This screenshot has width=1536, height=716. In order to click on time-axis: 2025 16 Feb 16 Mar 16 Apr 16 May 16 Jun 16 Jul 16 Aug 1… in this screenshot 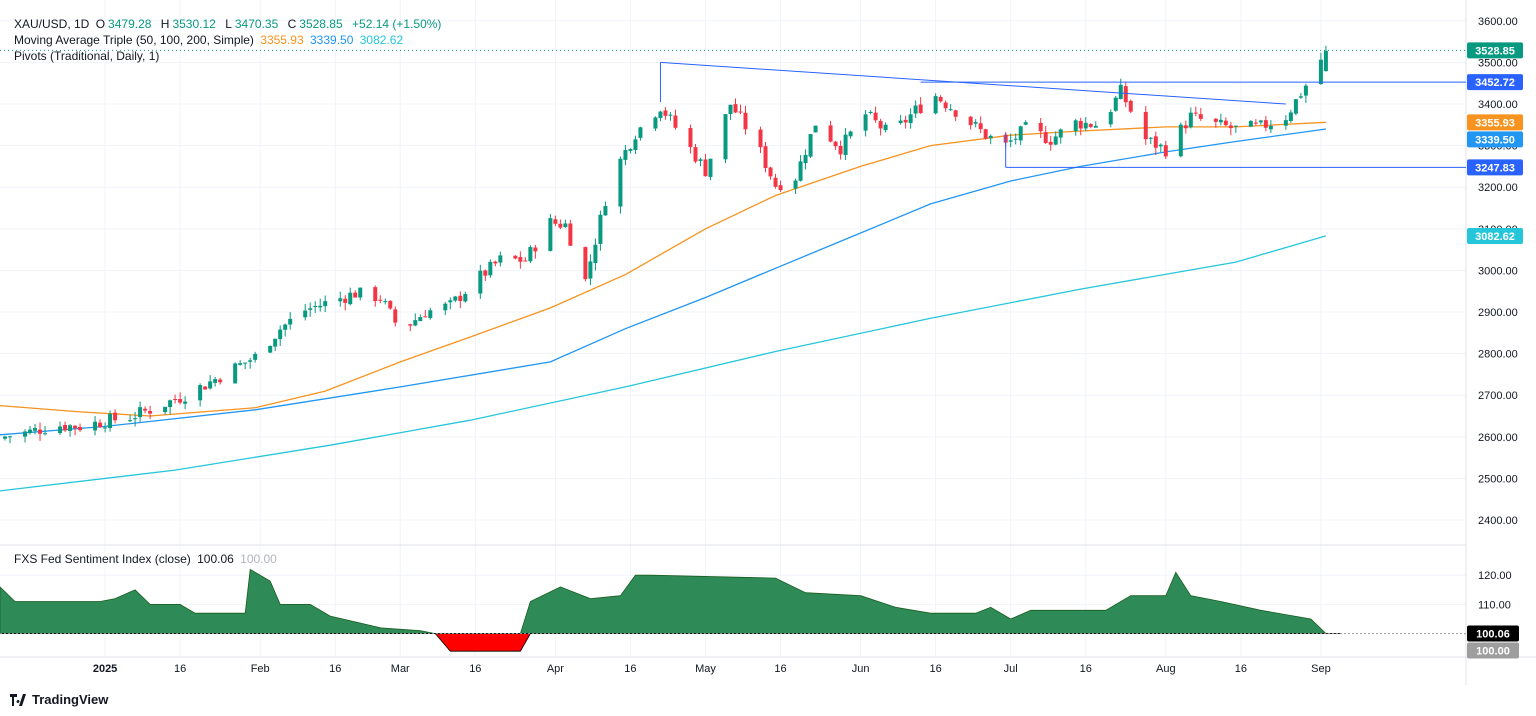, I will do `click(712, 669)`.